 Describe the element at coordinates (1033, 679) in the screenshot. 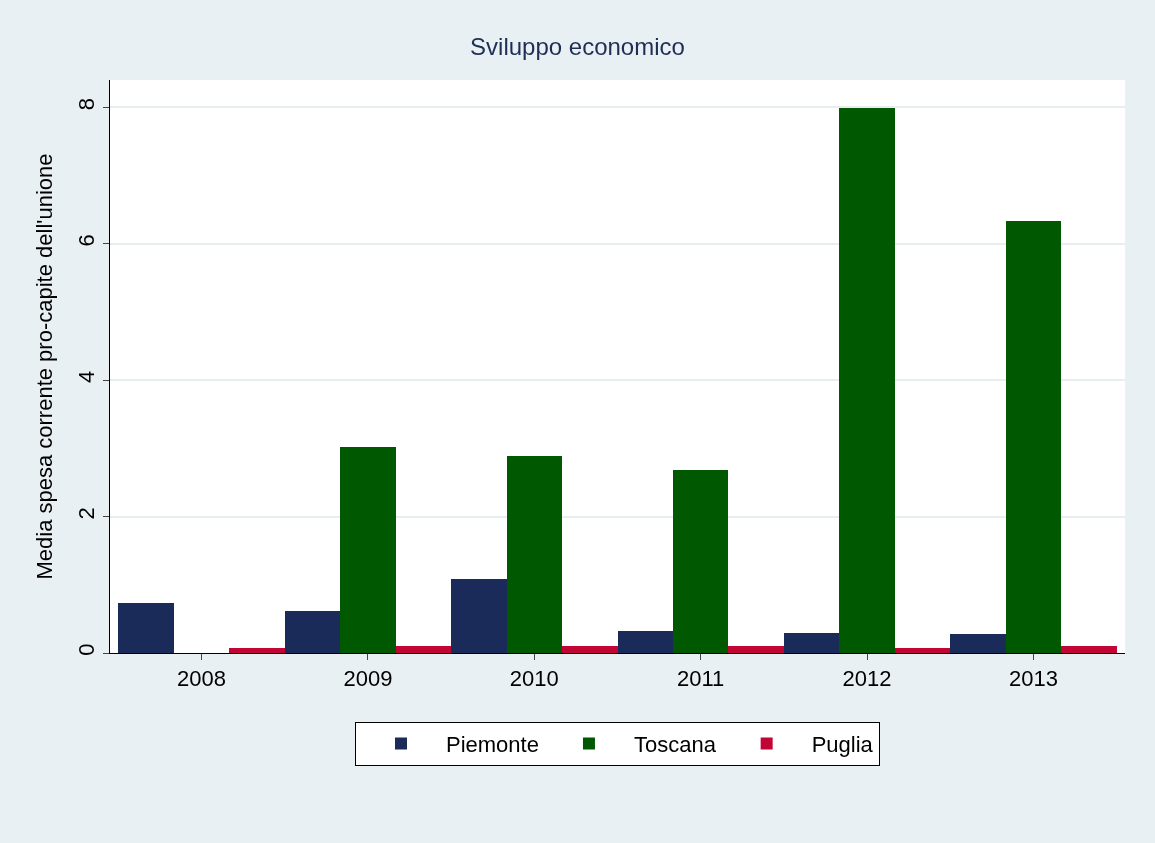

I see `x-tick-label: 2013` at that location.